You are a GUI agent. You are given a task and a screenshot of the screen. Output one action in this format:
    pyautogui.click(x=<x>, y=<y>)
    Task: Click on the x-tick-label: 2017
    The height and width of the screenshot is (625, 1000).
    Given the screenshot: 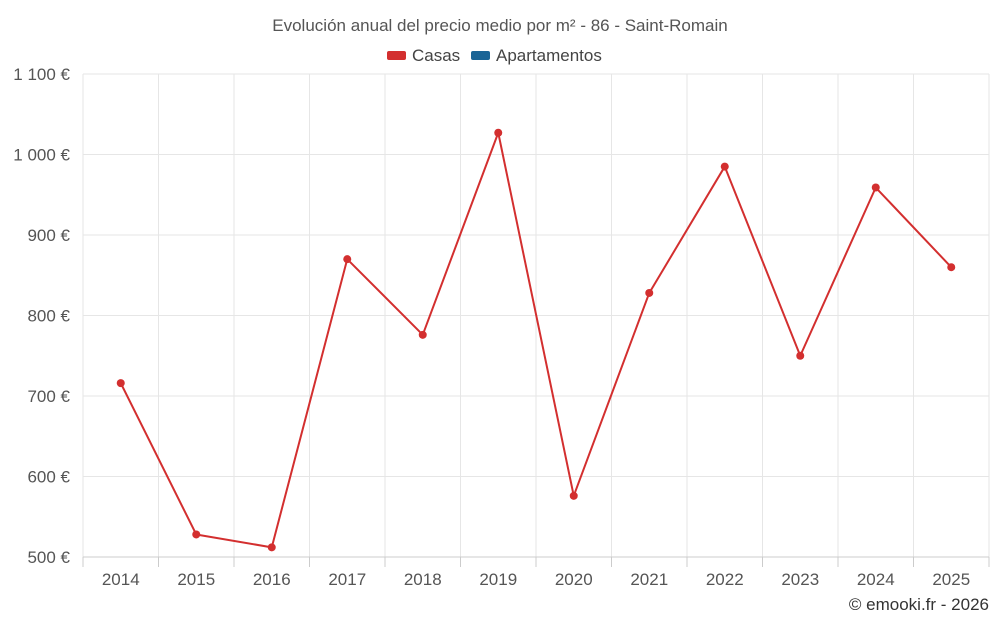 What is the action you would take?
    pyautogui.click(x=347, y=579)
    